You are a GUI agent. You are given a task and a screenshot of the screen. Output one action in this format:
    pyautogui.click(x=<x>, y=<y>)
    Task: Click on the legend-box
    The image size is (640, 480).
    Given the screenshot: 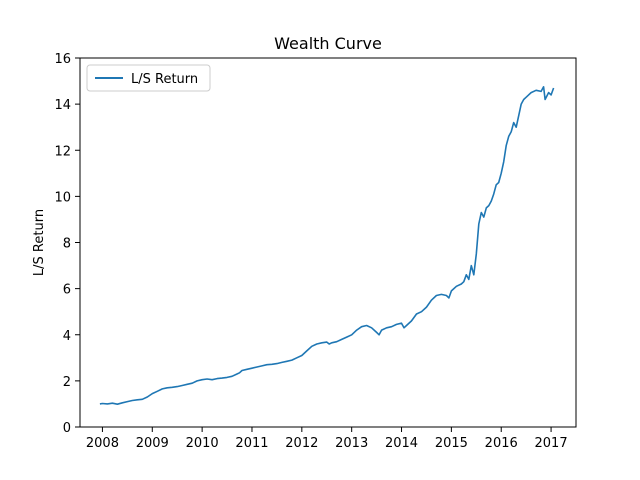 What is the action you would take?
    pyautogui.click(x=148, y=78)
    